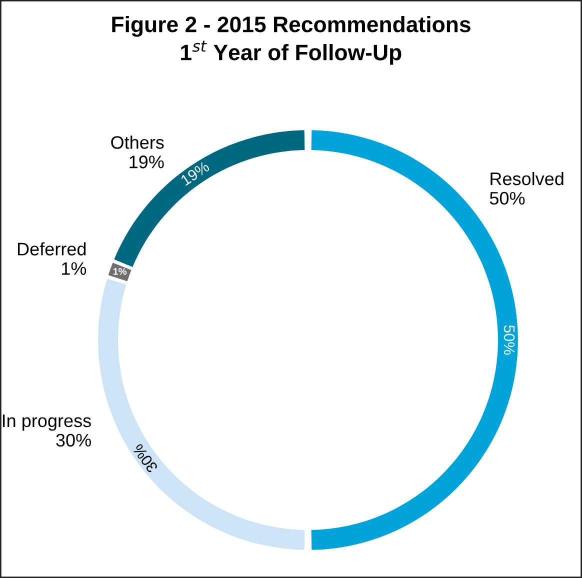 This screenshot has width=582, height=578. What do you see at coordinates (120, 271) in the screenshot?
I see `data-label: 1%` at bounding box center [120, 271].